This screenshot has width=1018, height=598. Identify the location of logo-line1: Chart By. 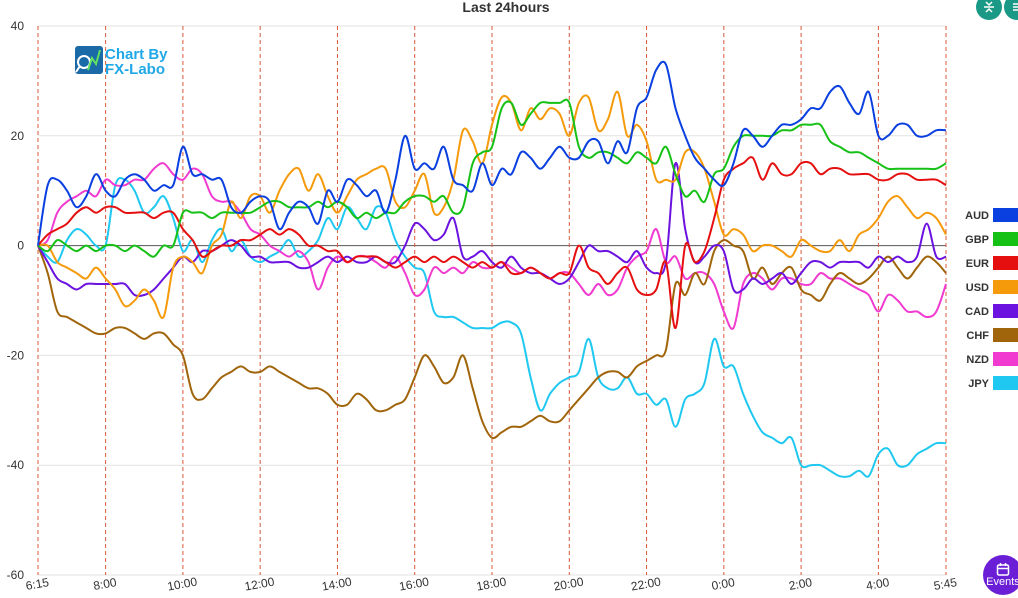
(136, 54).